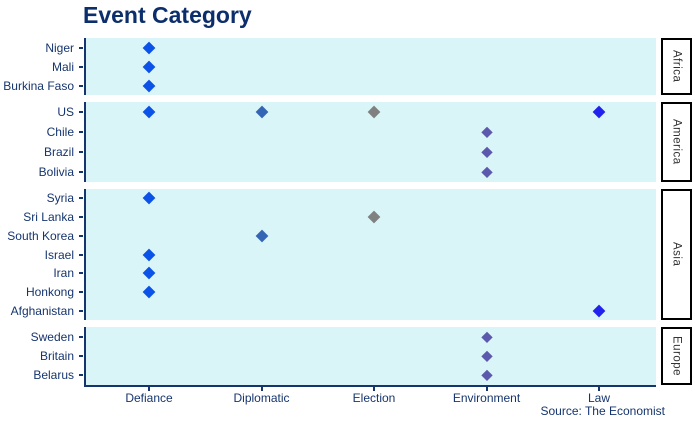 This screenshot has height=429, width=695. I want to click on facet-strip-label: Europe, so click(676, 356).